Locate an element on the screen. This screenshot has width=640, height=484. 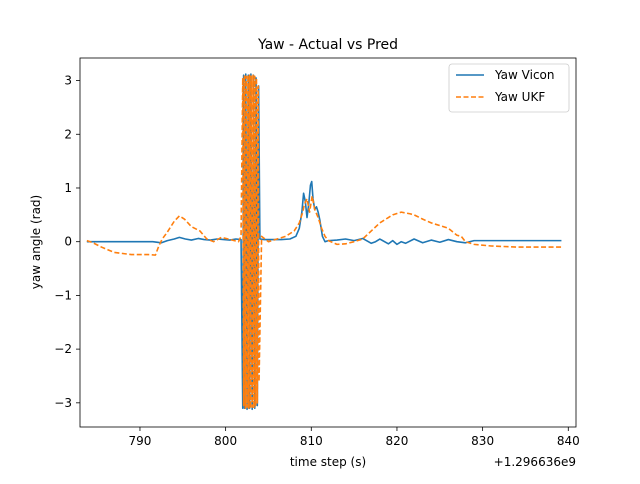
legend: Yaw Vicon Yaw UKF is located at coordinates (509, 88).